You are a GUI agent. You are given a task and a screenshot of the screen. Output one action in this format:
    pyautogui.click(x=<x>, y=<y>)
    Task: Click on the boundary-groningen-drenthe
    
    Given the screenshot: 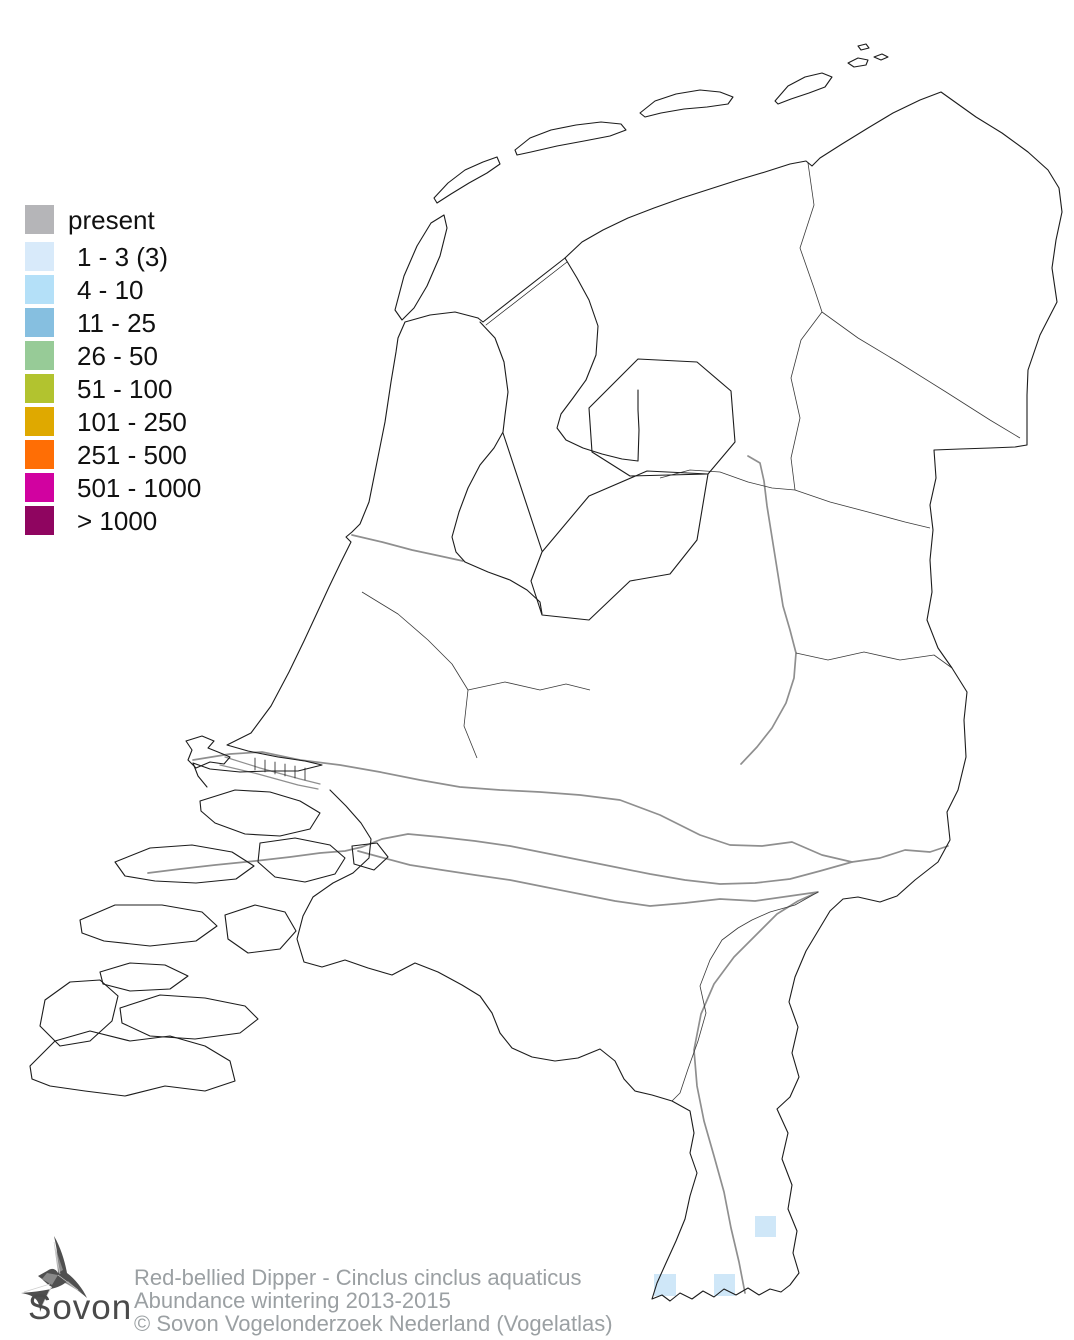 What is the action you would take?
    pyautogui.click(x=921, y=375)
    